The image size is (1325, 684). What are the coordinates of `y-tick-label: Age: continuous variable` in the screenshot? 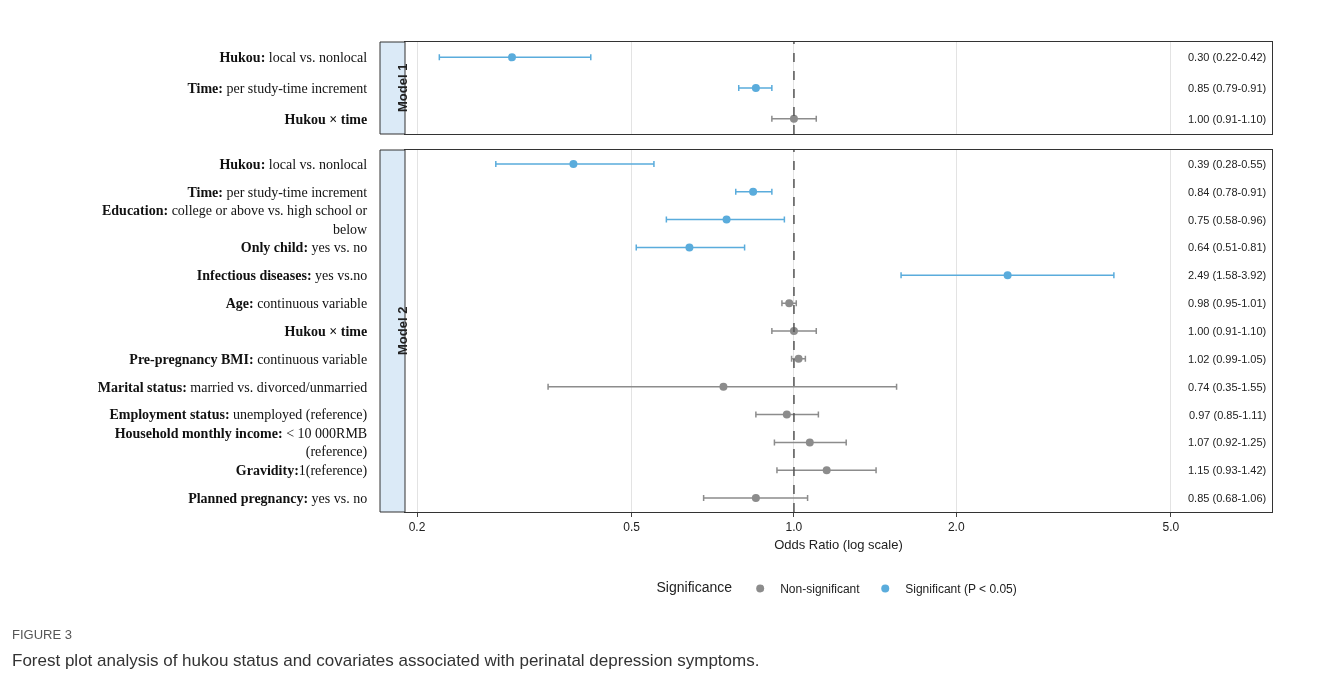 It's located at (296, 304).